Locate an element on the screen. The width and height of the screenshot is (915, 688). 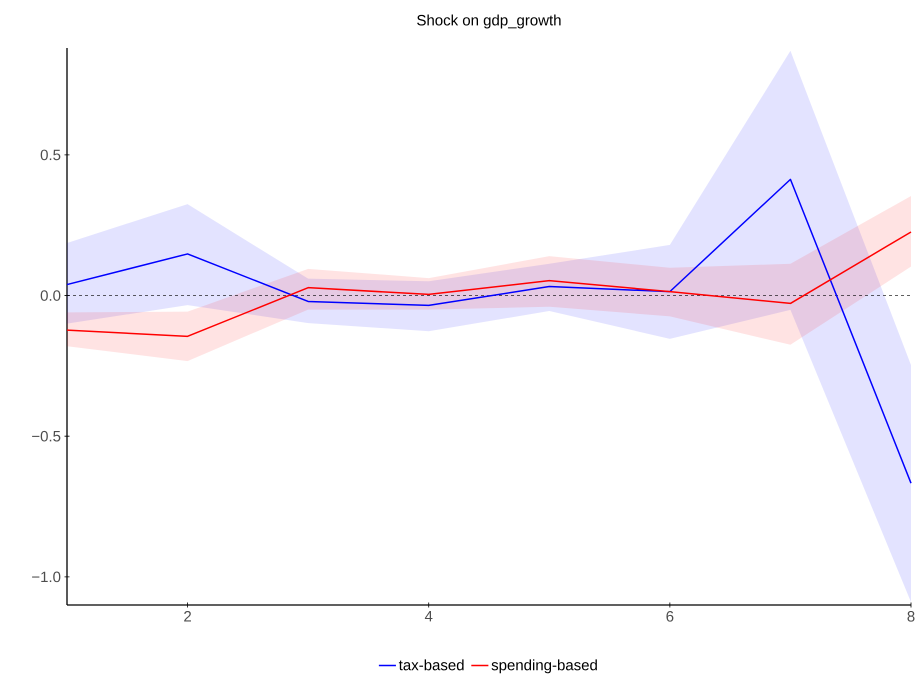
x-tick-label: 2 is located at coordinates (187, 616).